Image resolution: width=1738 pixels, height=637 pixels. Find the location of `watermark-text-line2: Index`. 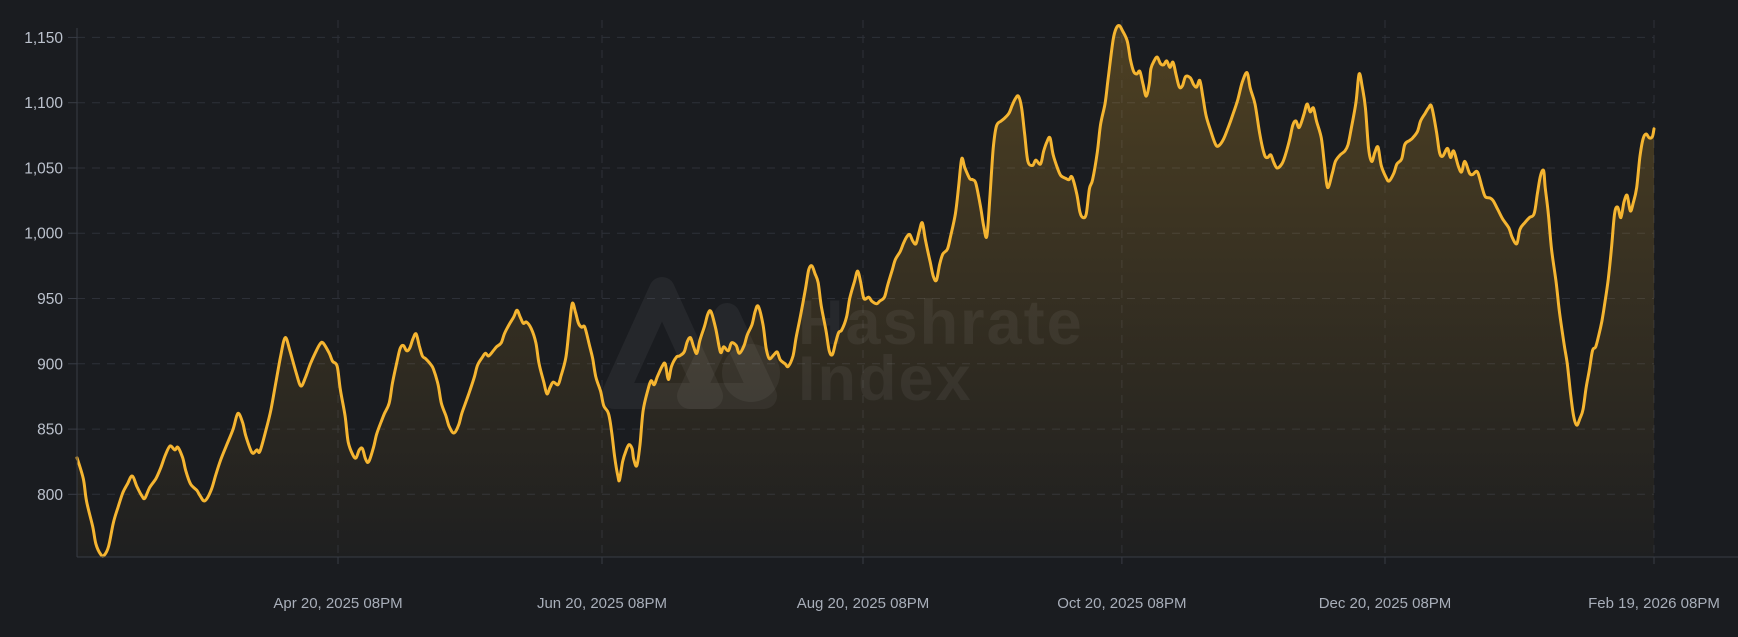

watermark-text-line2: Index is located at coordinates (885, 379).